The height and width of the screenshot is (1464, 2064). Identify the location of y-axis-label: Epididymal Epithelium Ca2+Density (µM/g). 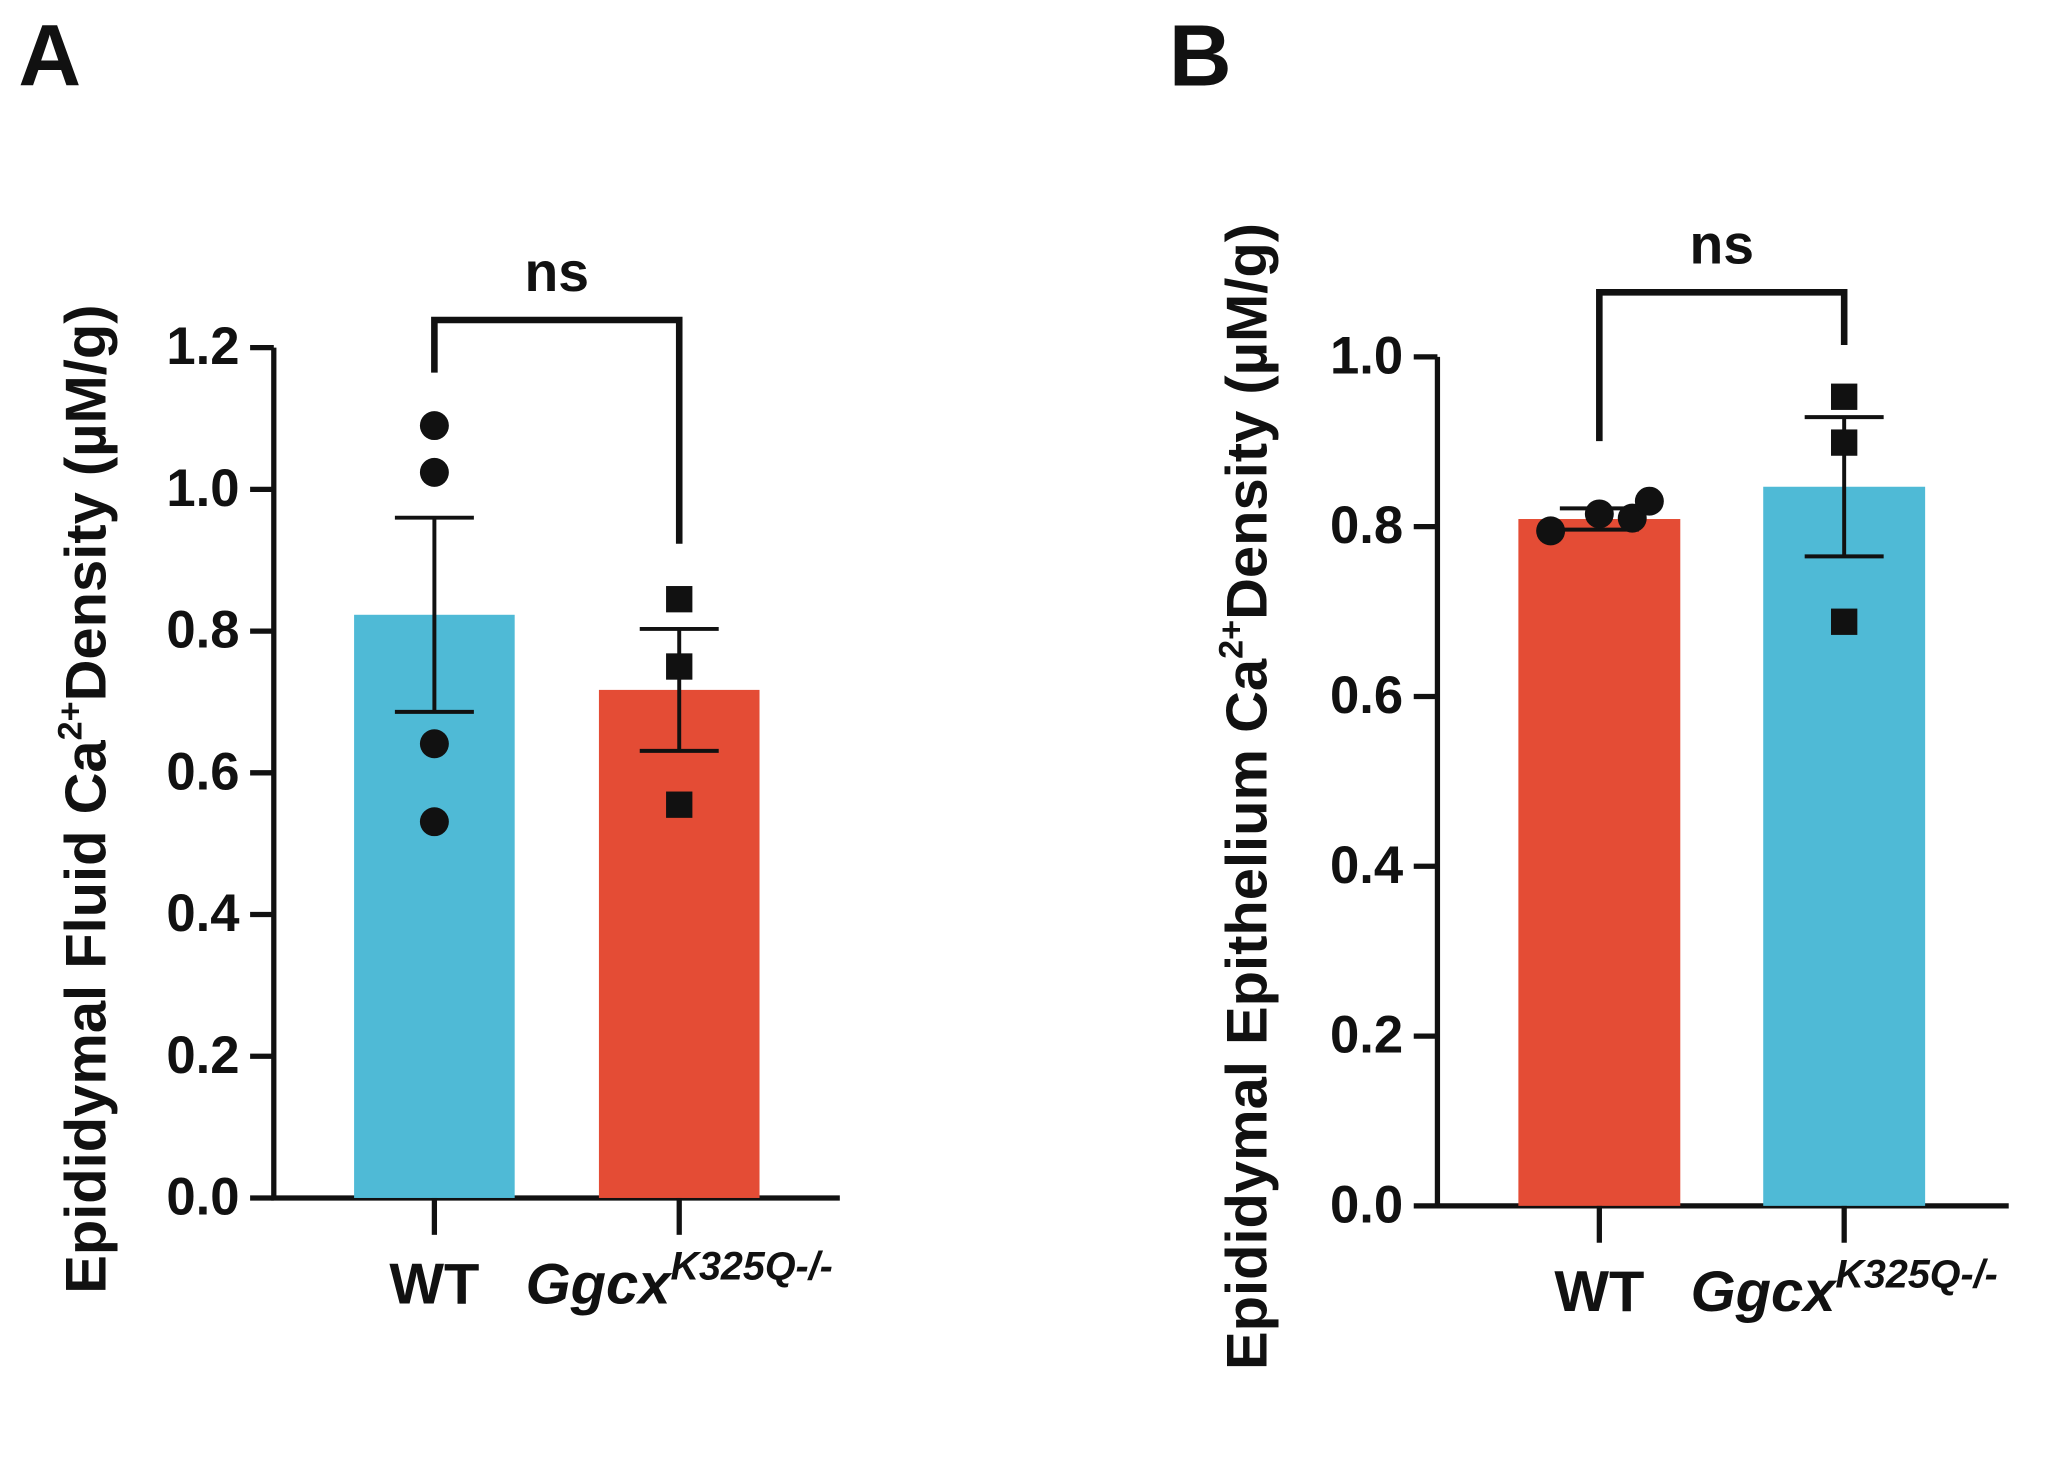
(1246, 796).